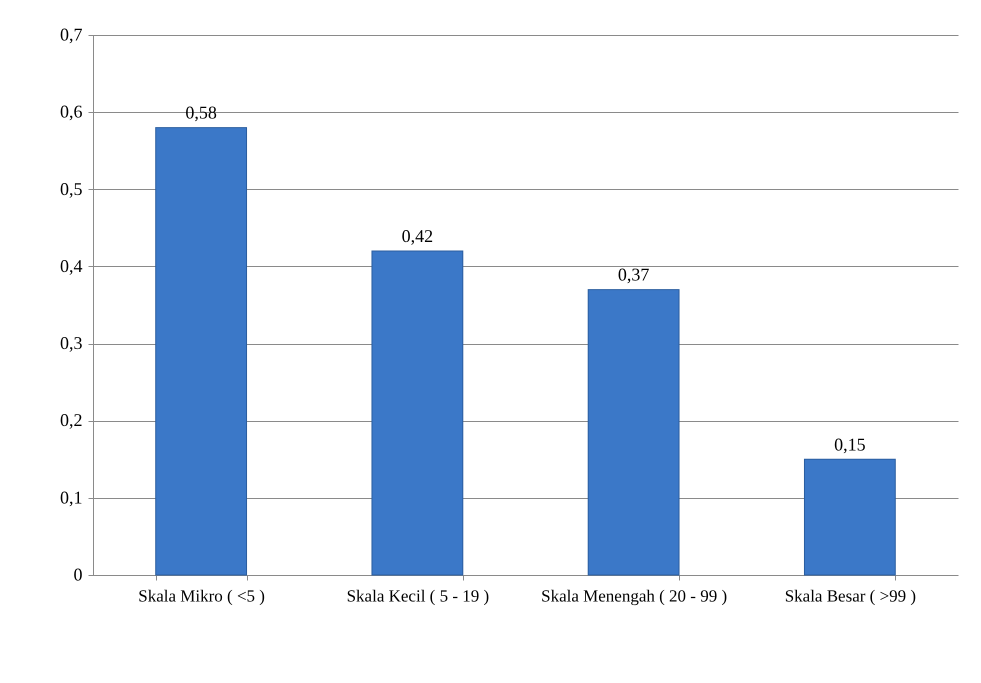 This screenshot has width=981, height=683. Describe the element at coordinates (201, 596) in the screenshot. I see `x-tick-label: Skala Mikro ( <5 )` at that location.